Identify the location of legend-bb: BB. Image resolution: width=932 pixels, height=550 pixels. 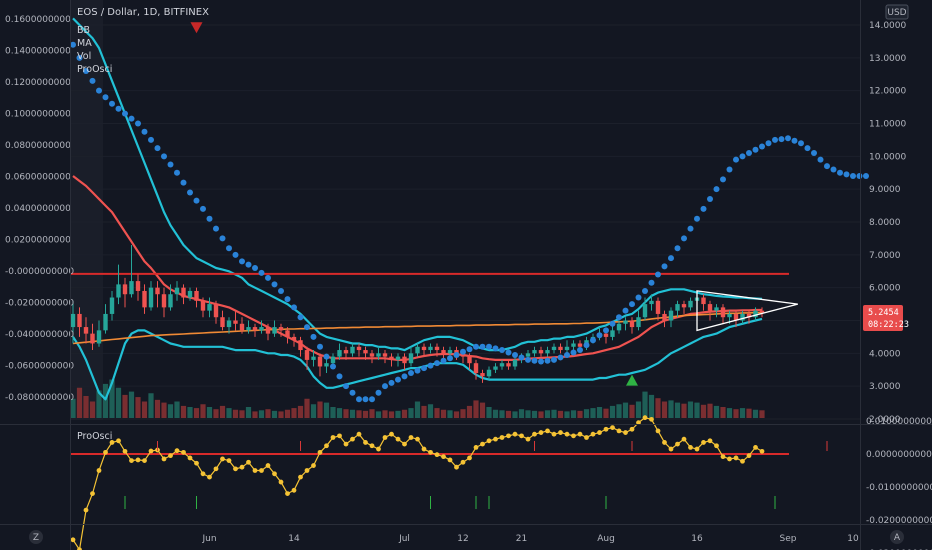
(83, 30).